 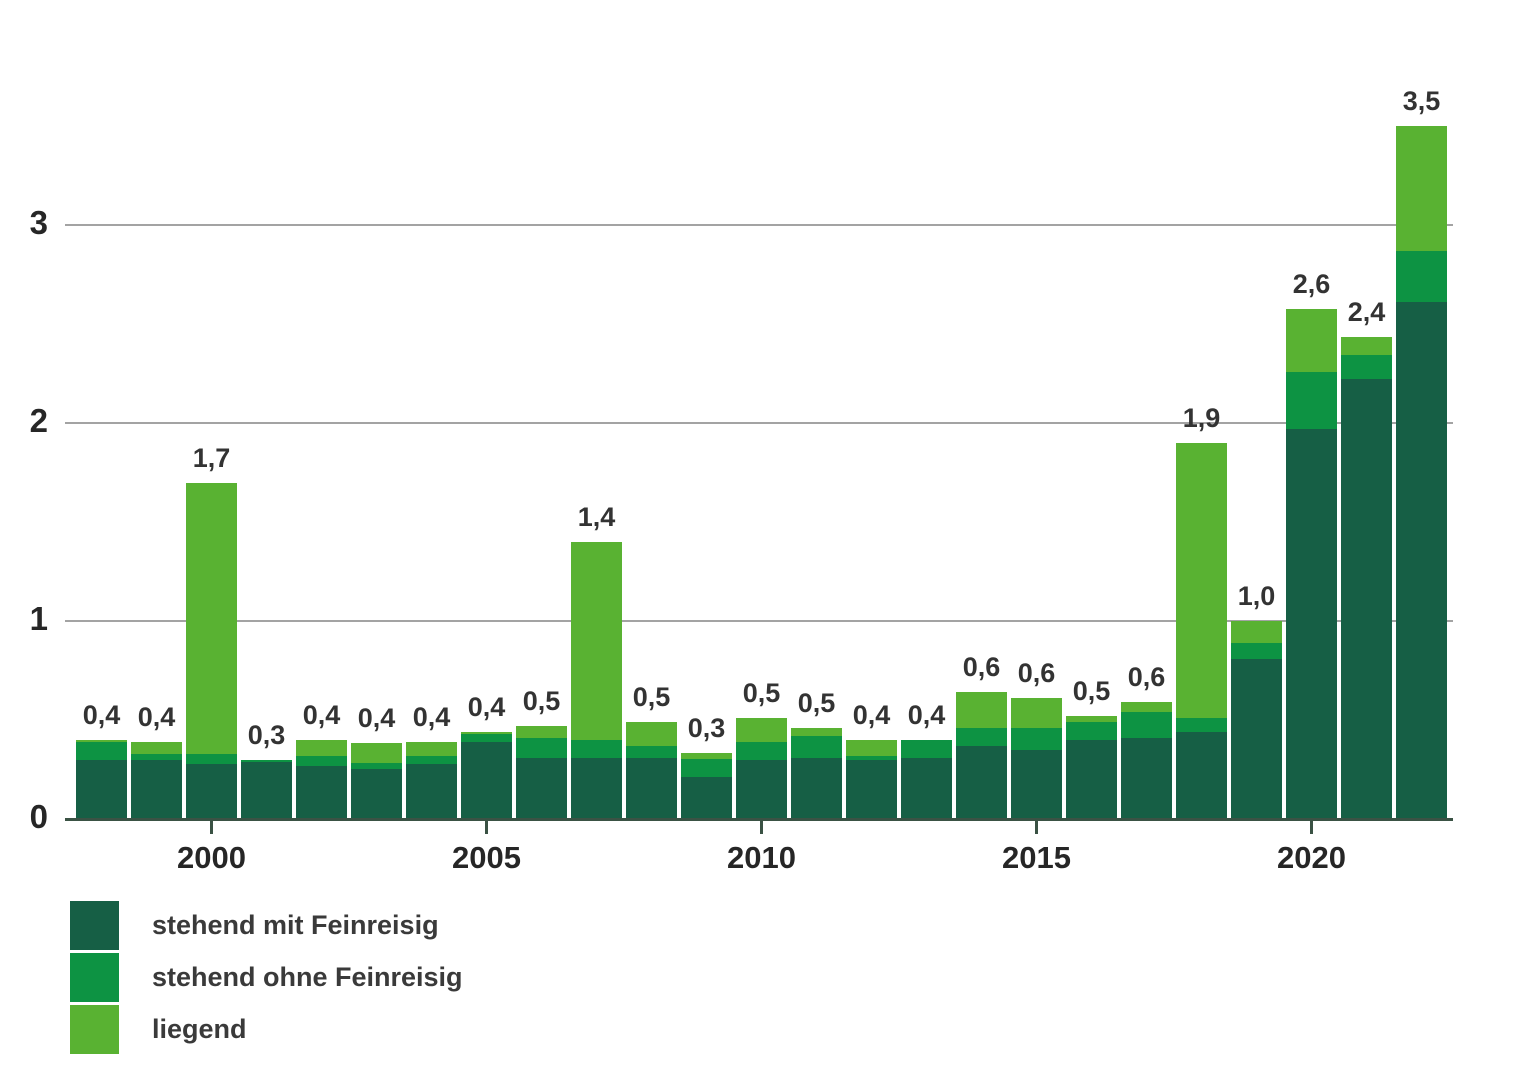 I want to click on bar-segment-2015-liegend, so click(x=1036, y=713).